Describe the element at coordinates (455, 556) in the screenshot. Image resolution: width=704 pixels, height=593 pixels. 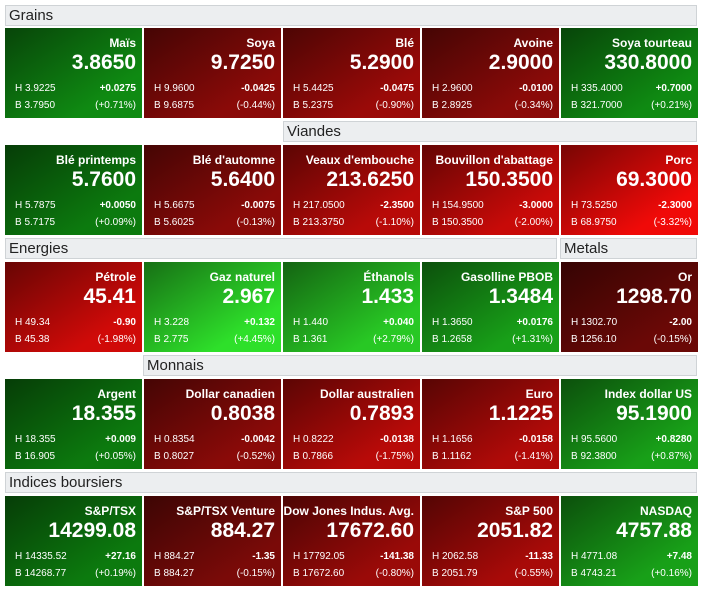
I see `ticker-high: H 2062.58` at that location.